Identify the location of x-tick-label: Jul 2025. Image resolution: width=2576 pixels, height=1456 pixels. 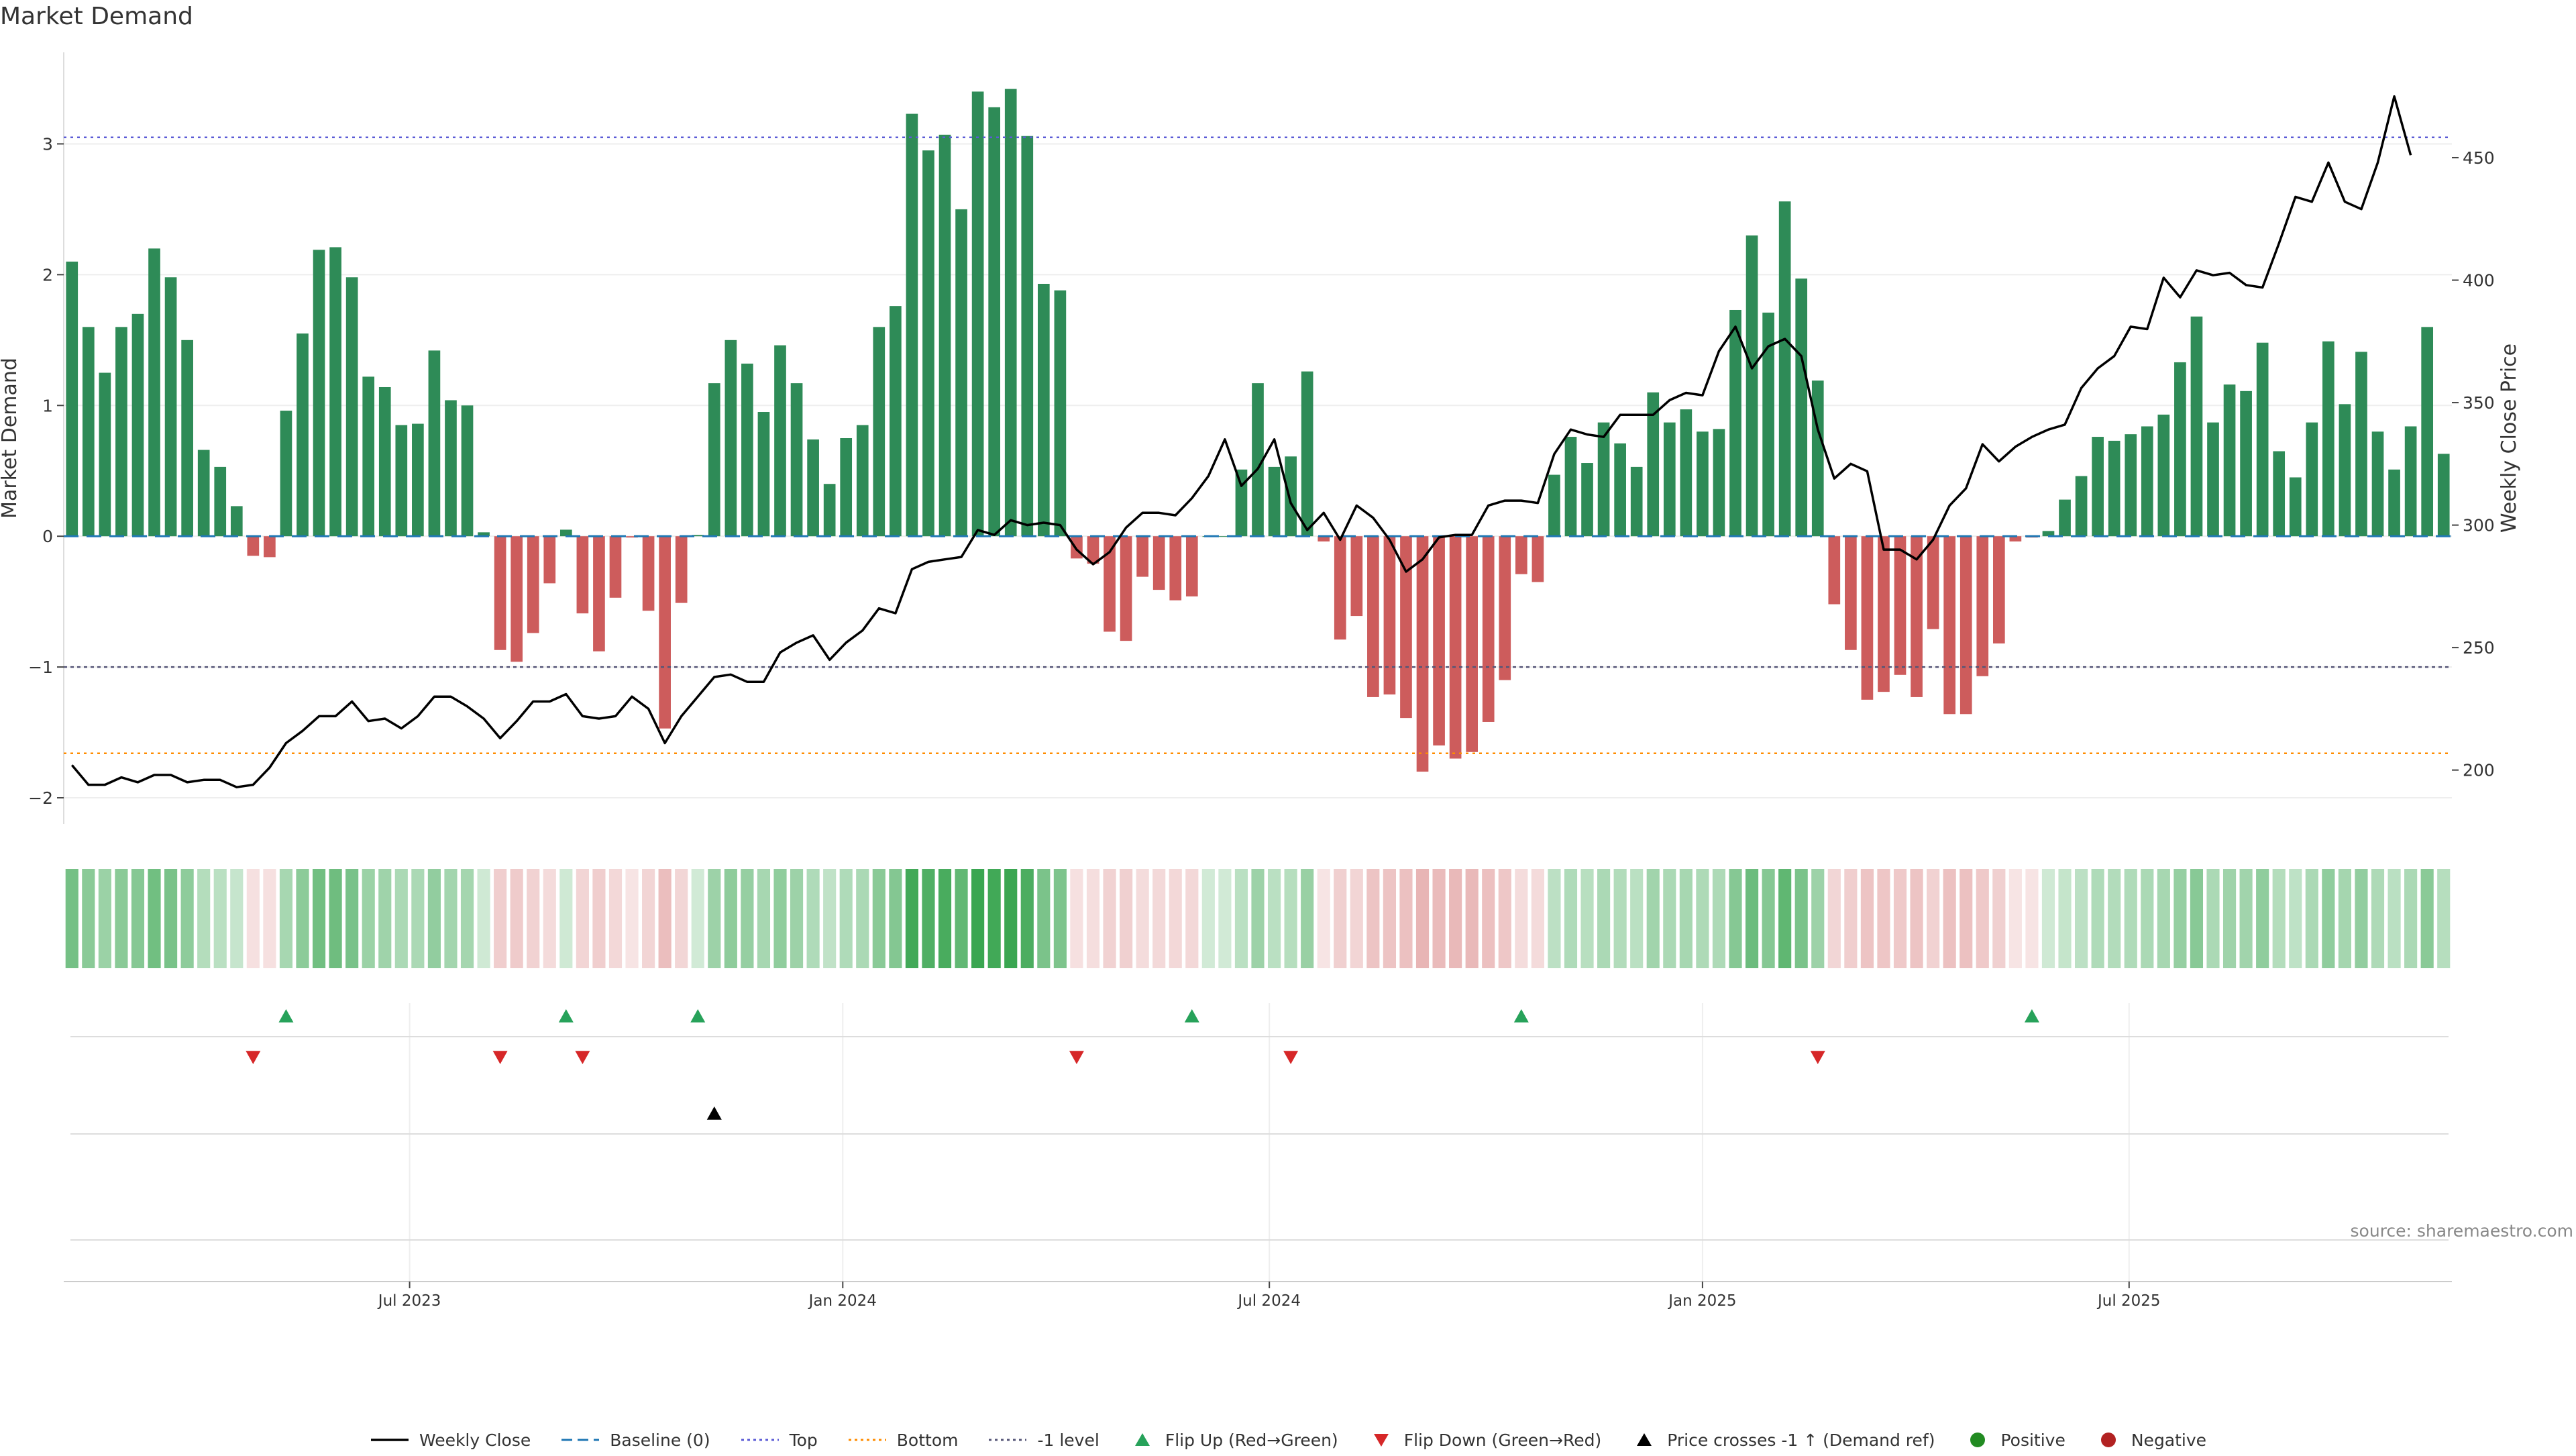
(2128, 1301).